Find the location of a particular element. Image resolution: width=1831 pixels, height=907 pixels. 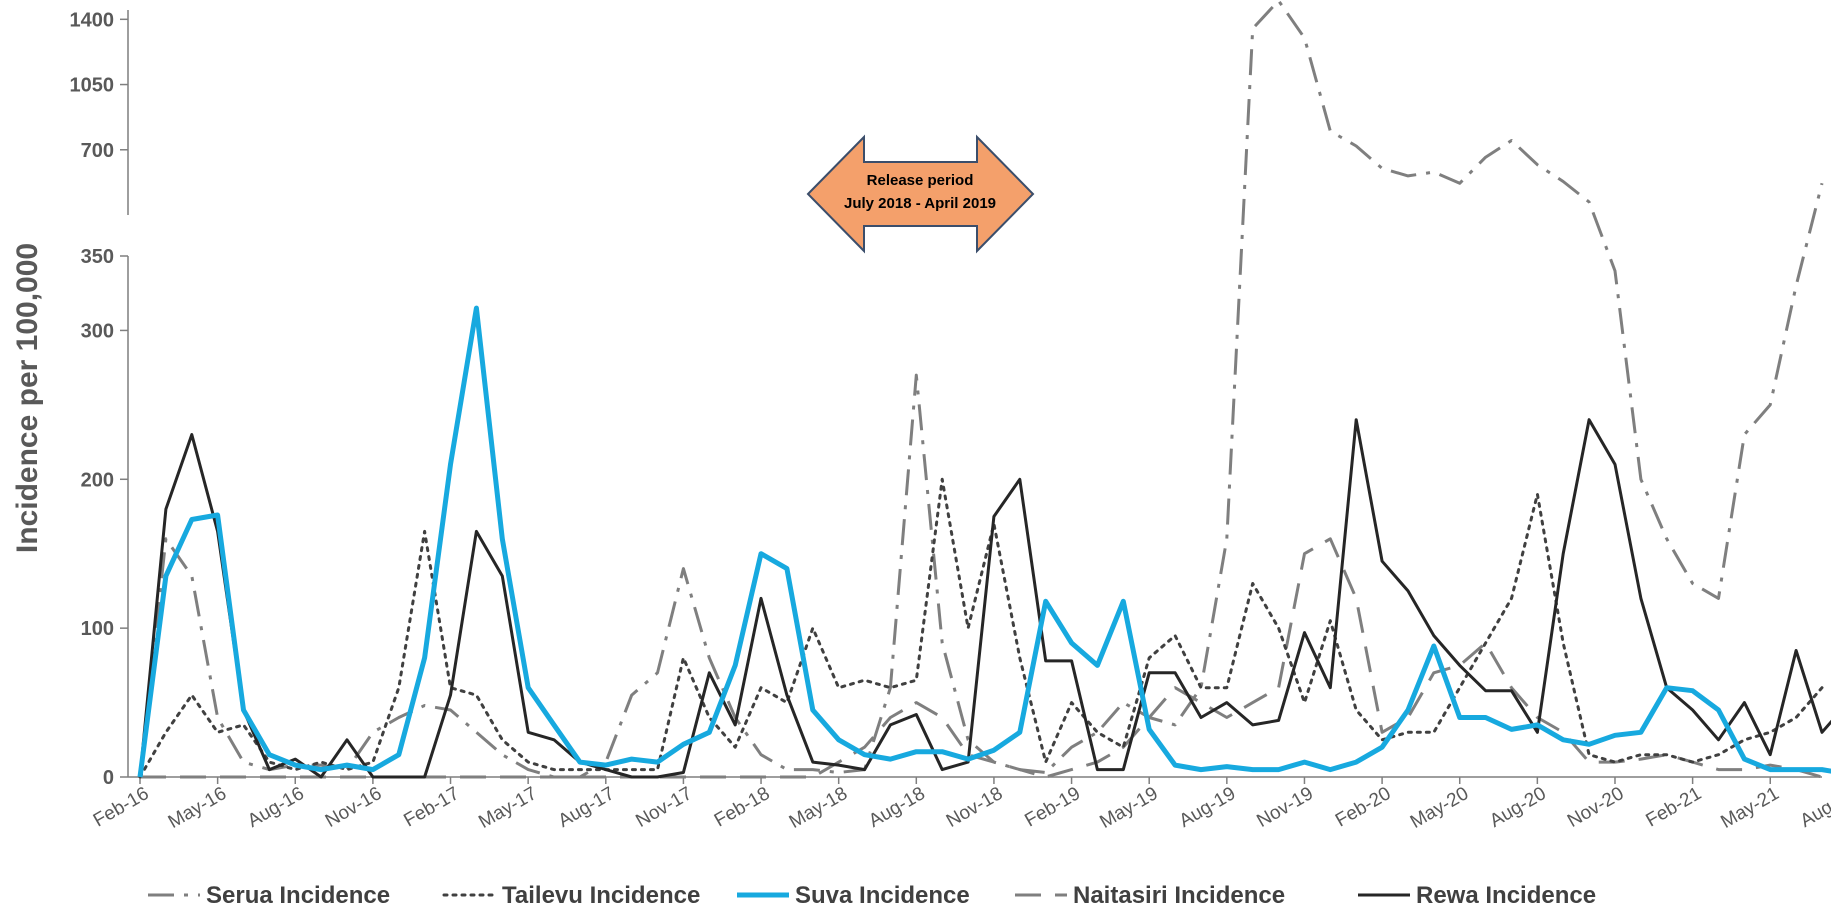

y-tick-label: 1400 is located at coordinates (92, 20).